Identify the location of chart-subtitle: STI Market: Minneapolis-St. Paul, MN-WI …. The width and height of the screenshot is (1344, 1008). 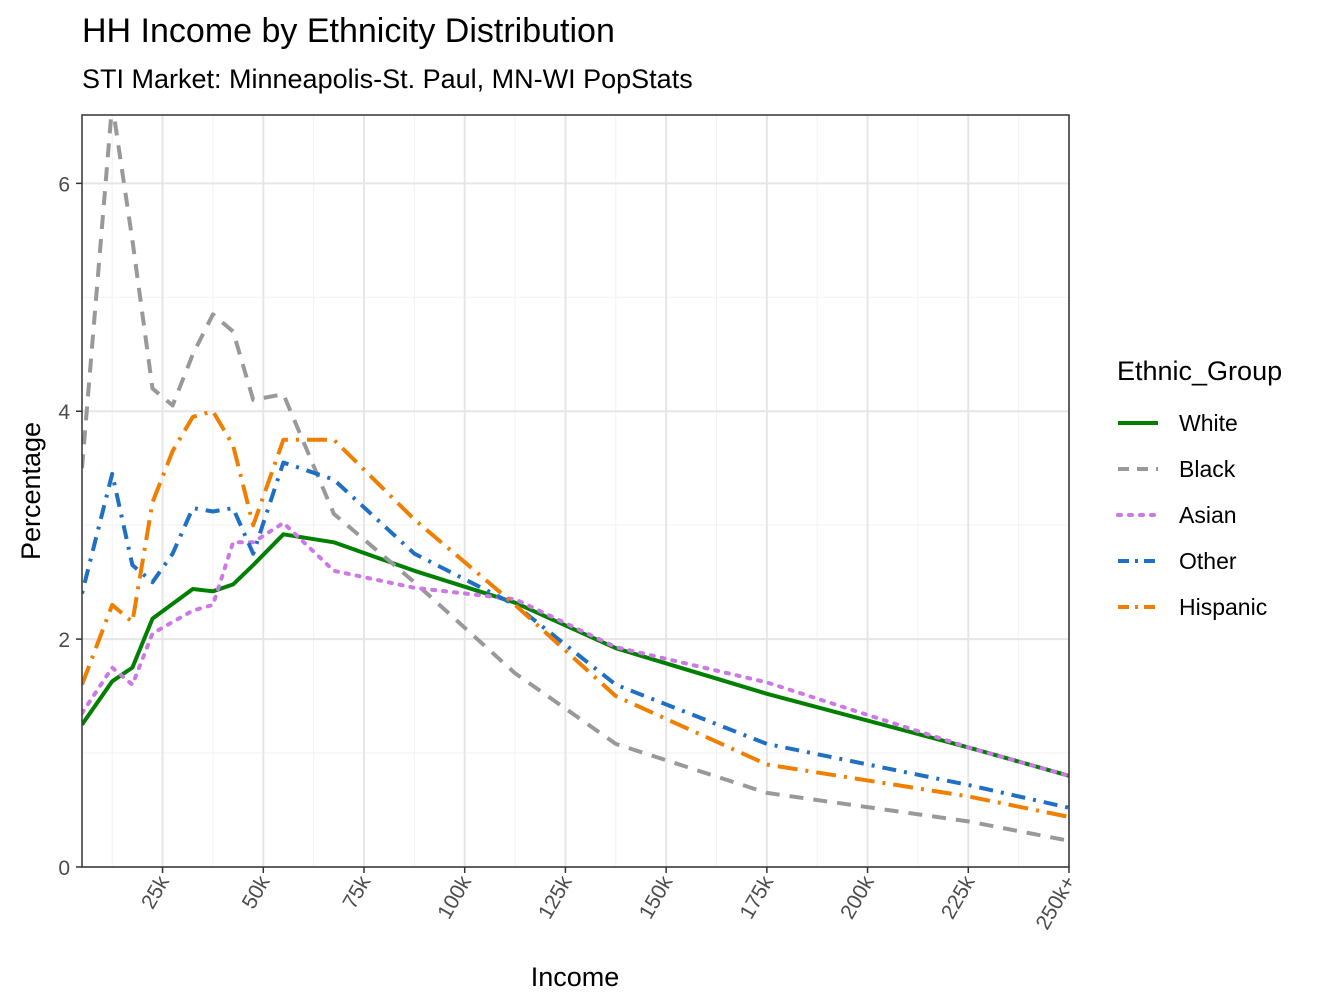
(387, 79).